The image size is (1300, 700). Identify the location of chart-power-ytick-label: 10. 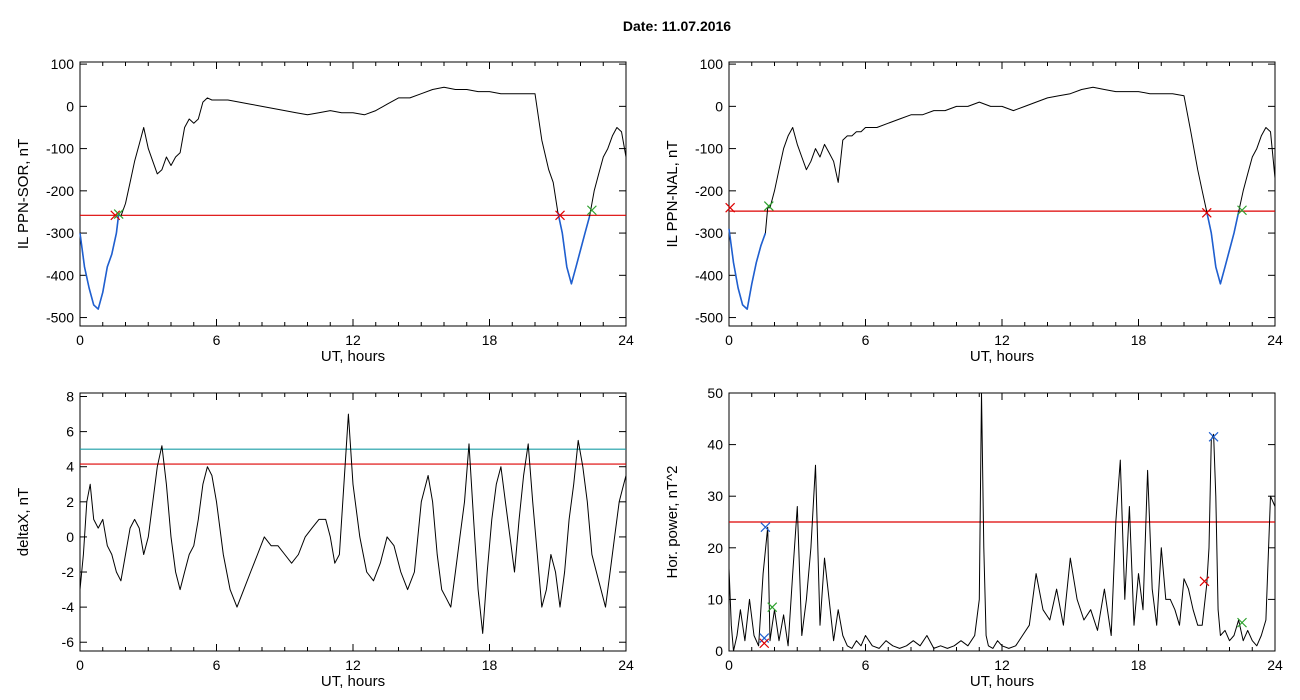
(715, 599).